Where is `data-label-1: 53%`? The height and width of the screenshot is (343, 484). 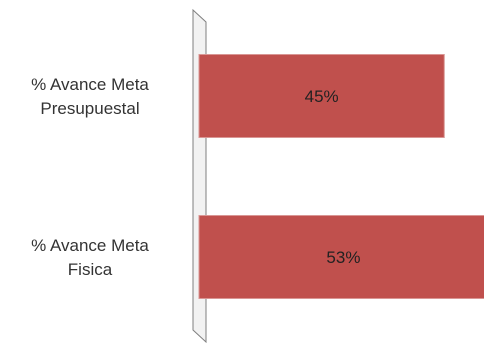 data-label-1: 53% is located at coordinates (343, 257).